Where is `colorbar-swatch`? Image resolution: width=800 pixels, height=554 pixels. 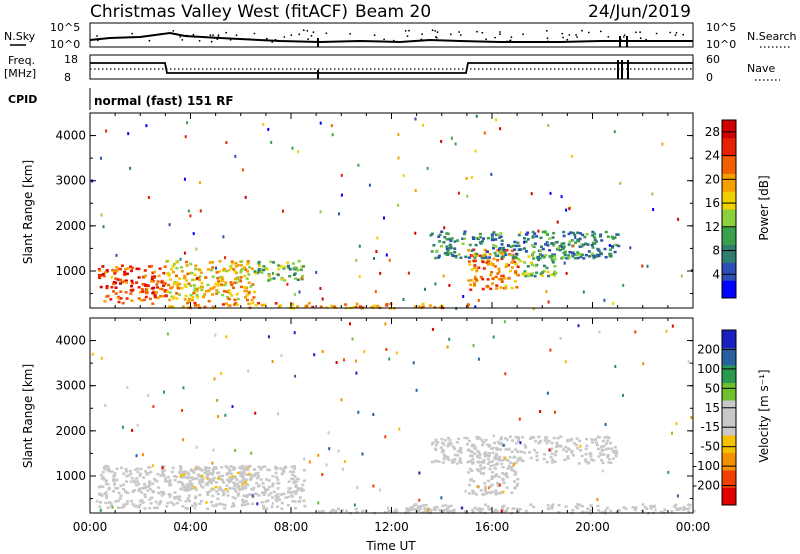
colorbar-swatch is located at coordinates (729, 479).